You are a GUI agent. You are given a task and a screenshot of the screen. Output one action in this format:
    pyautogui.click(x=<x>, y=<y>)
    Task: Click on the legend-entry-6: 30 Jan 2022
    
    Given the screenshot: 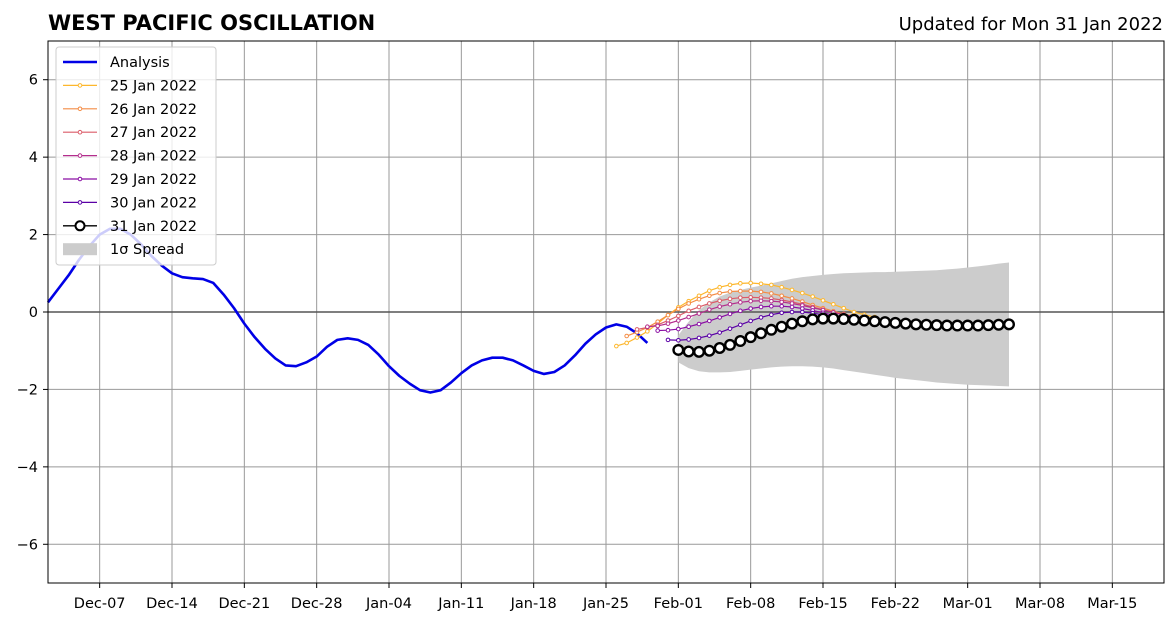 What is the action you would take?
    pyautogui.click(x=130, y=203)
    